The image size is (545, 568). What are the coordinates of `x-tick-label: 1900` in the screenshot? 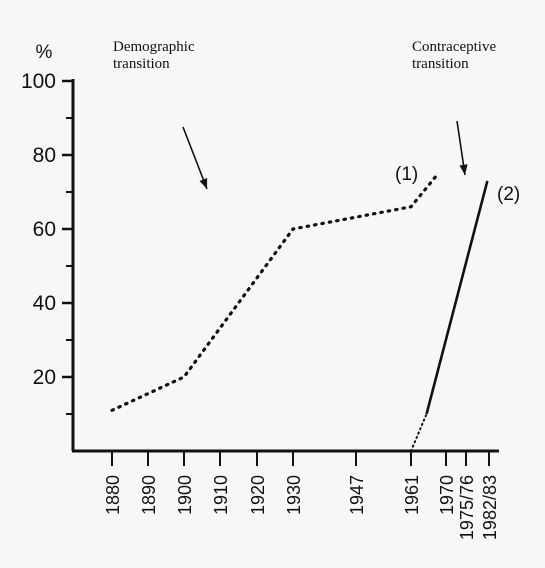 It's located at (185, 495).